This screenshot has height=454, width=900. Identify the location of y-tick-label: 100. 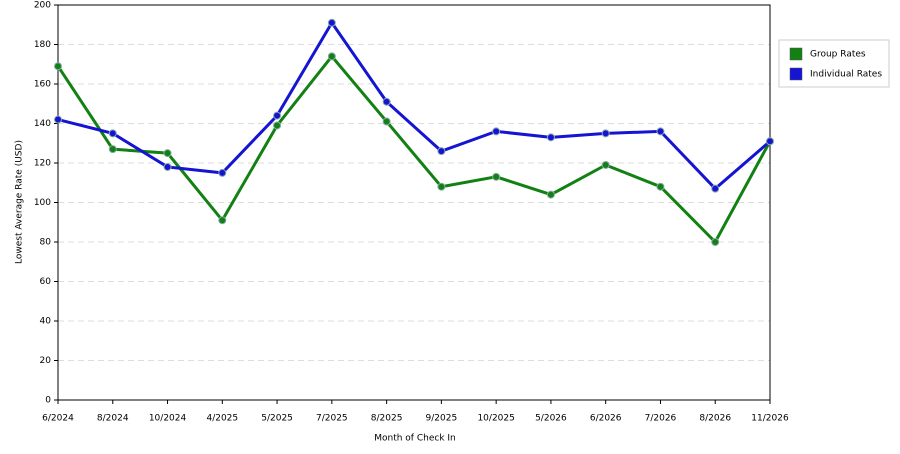
(42, 203).